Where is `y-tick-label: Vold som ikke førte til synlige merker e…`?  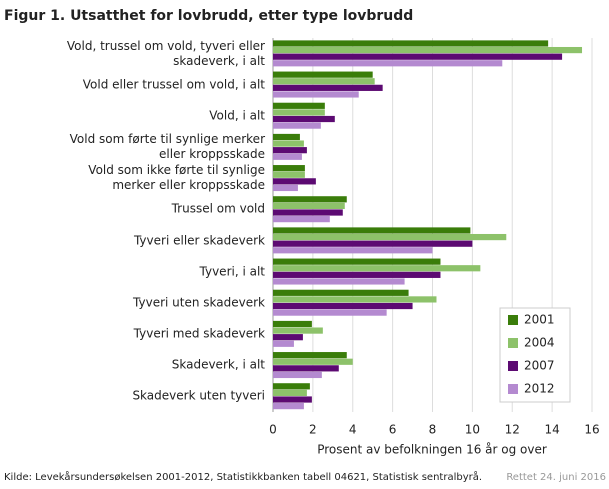
y-tick-label: Vold som ikke førte til synlige merker e… is located at coordinates (176, 178).